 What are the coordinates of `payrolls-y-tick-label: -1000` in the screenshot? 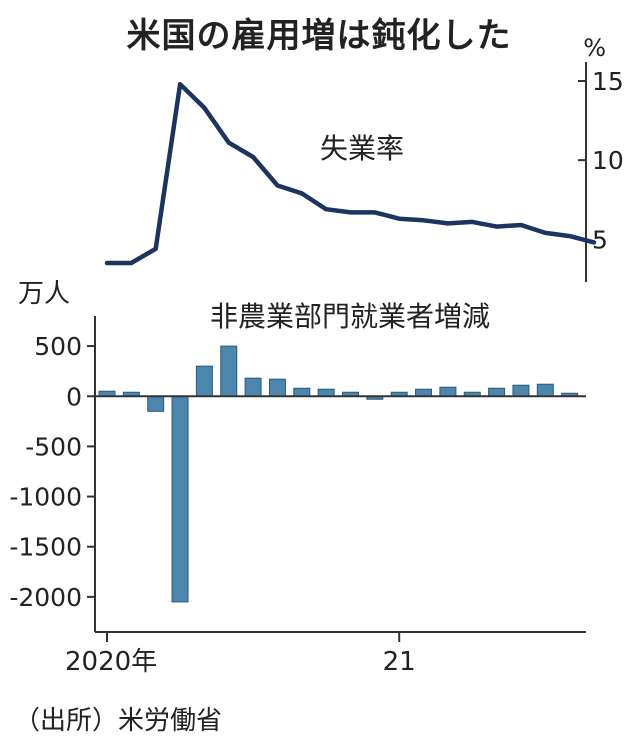 It's located at (45, 497).